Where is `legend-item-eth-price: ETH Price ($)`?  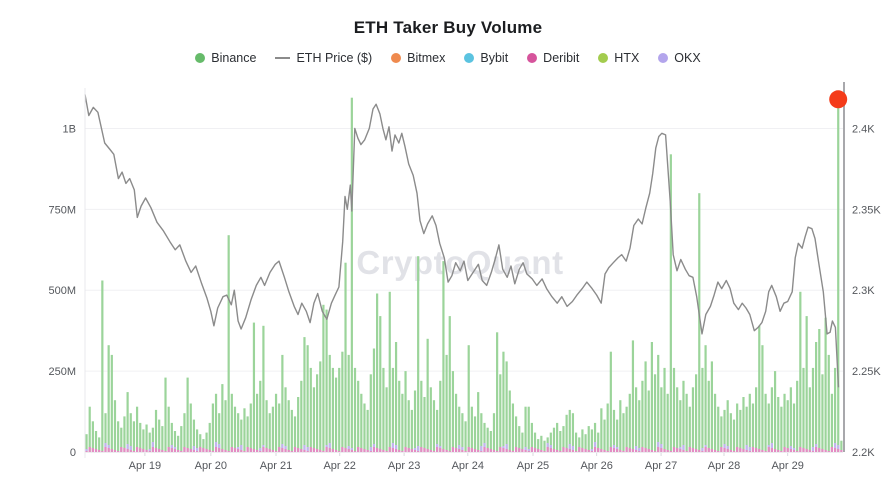
legend-item-eth-price: ETH Price ($) is located at coordinates (323, 58).